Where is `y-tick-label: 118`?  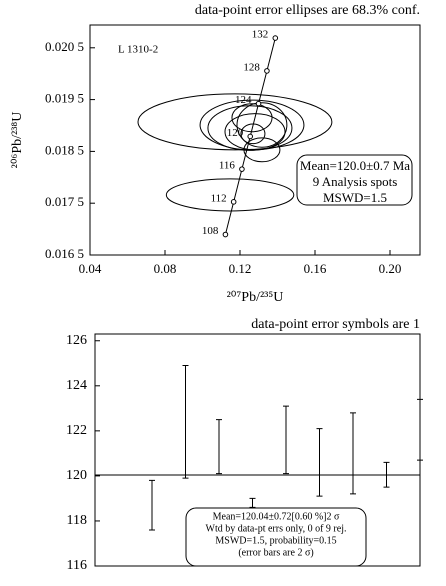 y-tick-label: 118 is located at coordinates (77, 520).